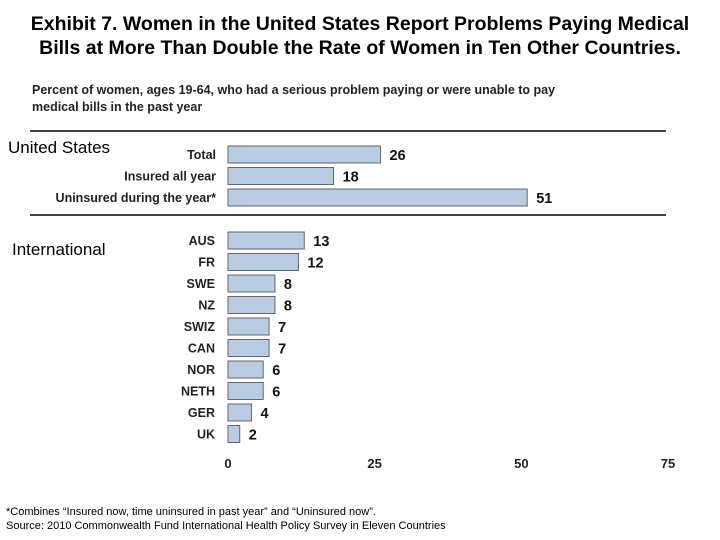  What do you see at coordinates (234, 434) in the screenshot?
I see `bar-uk` at bounding box center [234, 434].